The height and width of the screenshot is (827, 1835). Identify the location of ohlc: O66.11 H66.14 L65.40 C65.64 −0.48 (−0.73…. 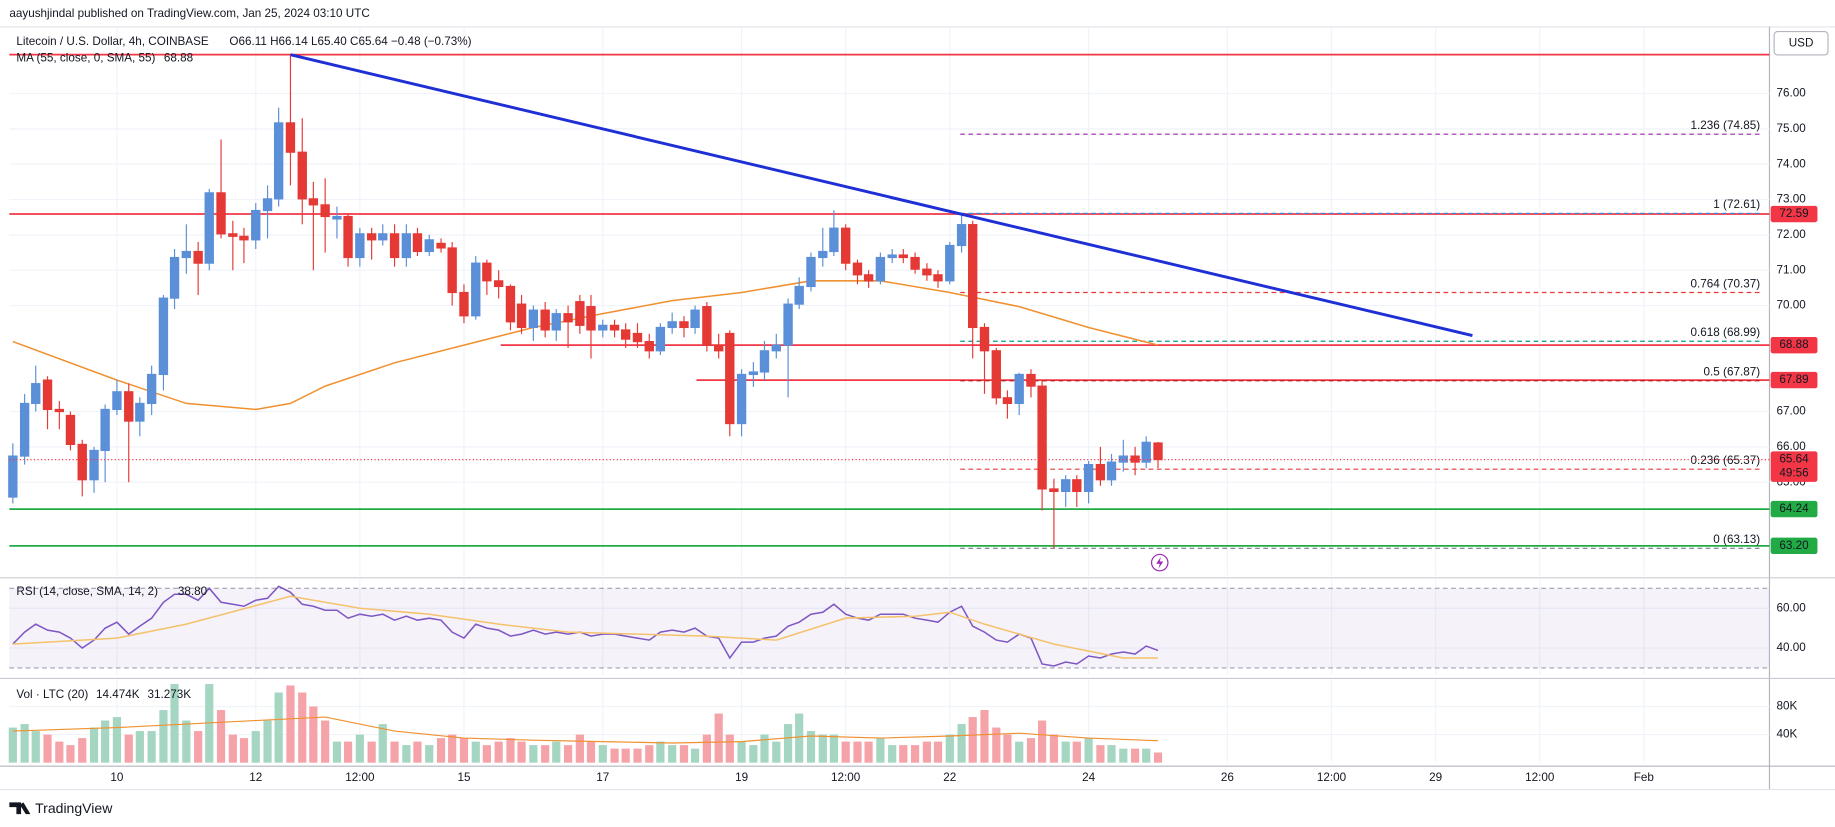
(350, 41).